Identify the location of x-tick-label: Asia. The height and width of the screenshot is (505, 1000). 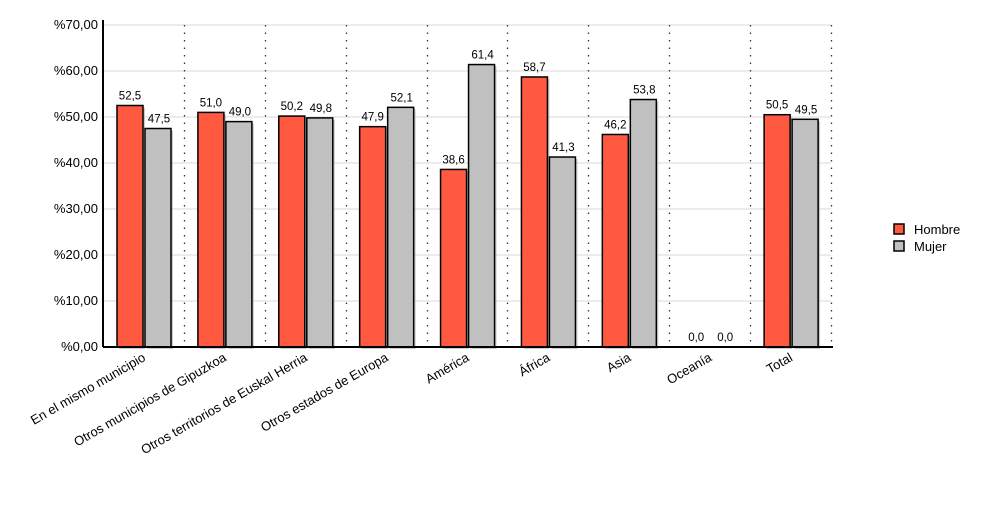
(619, 362).